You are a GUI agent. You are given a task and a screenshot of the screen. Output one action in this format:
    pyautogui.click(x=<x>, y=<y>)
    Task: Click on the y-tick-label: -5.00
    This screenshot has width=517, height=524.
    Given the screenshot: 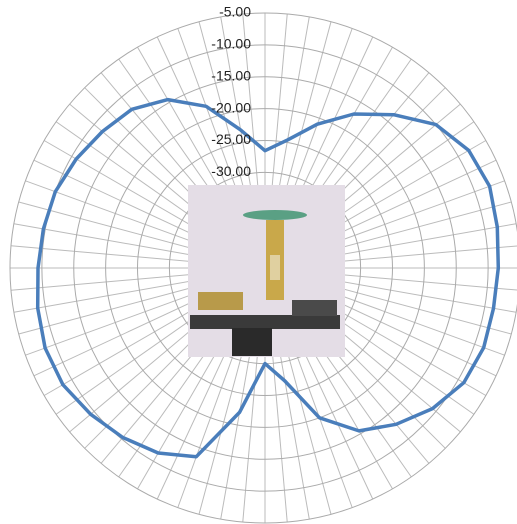 What is the action you would take?
    pyautogui.click(x=235, y=12)
    